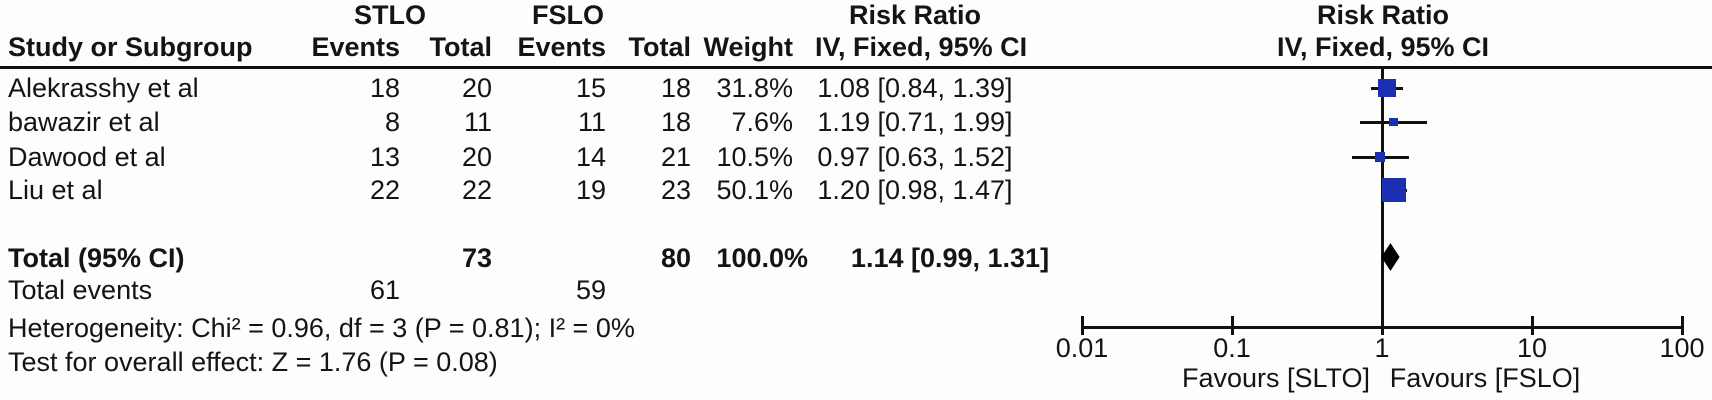 The width and height of the screenshot is (1712, 400). Describe the element at coordinates (1082, 348) in the screenshot. I see `axis-tick-label: 0.01` at that location.